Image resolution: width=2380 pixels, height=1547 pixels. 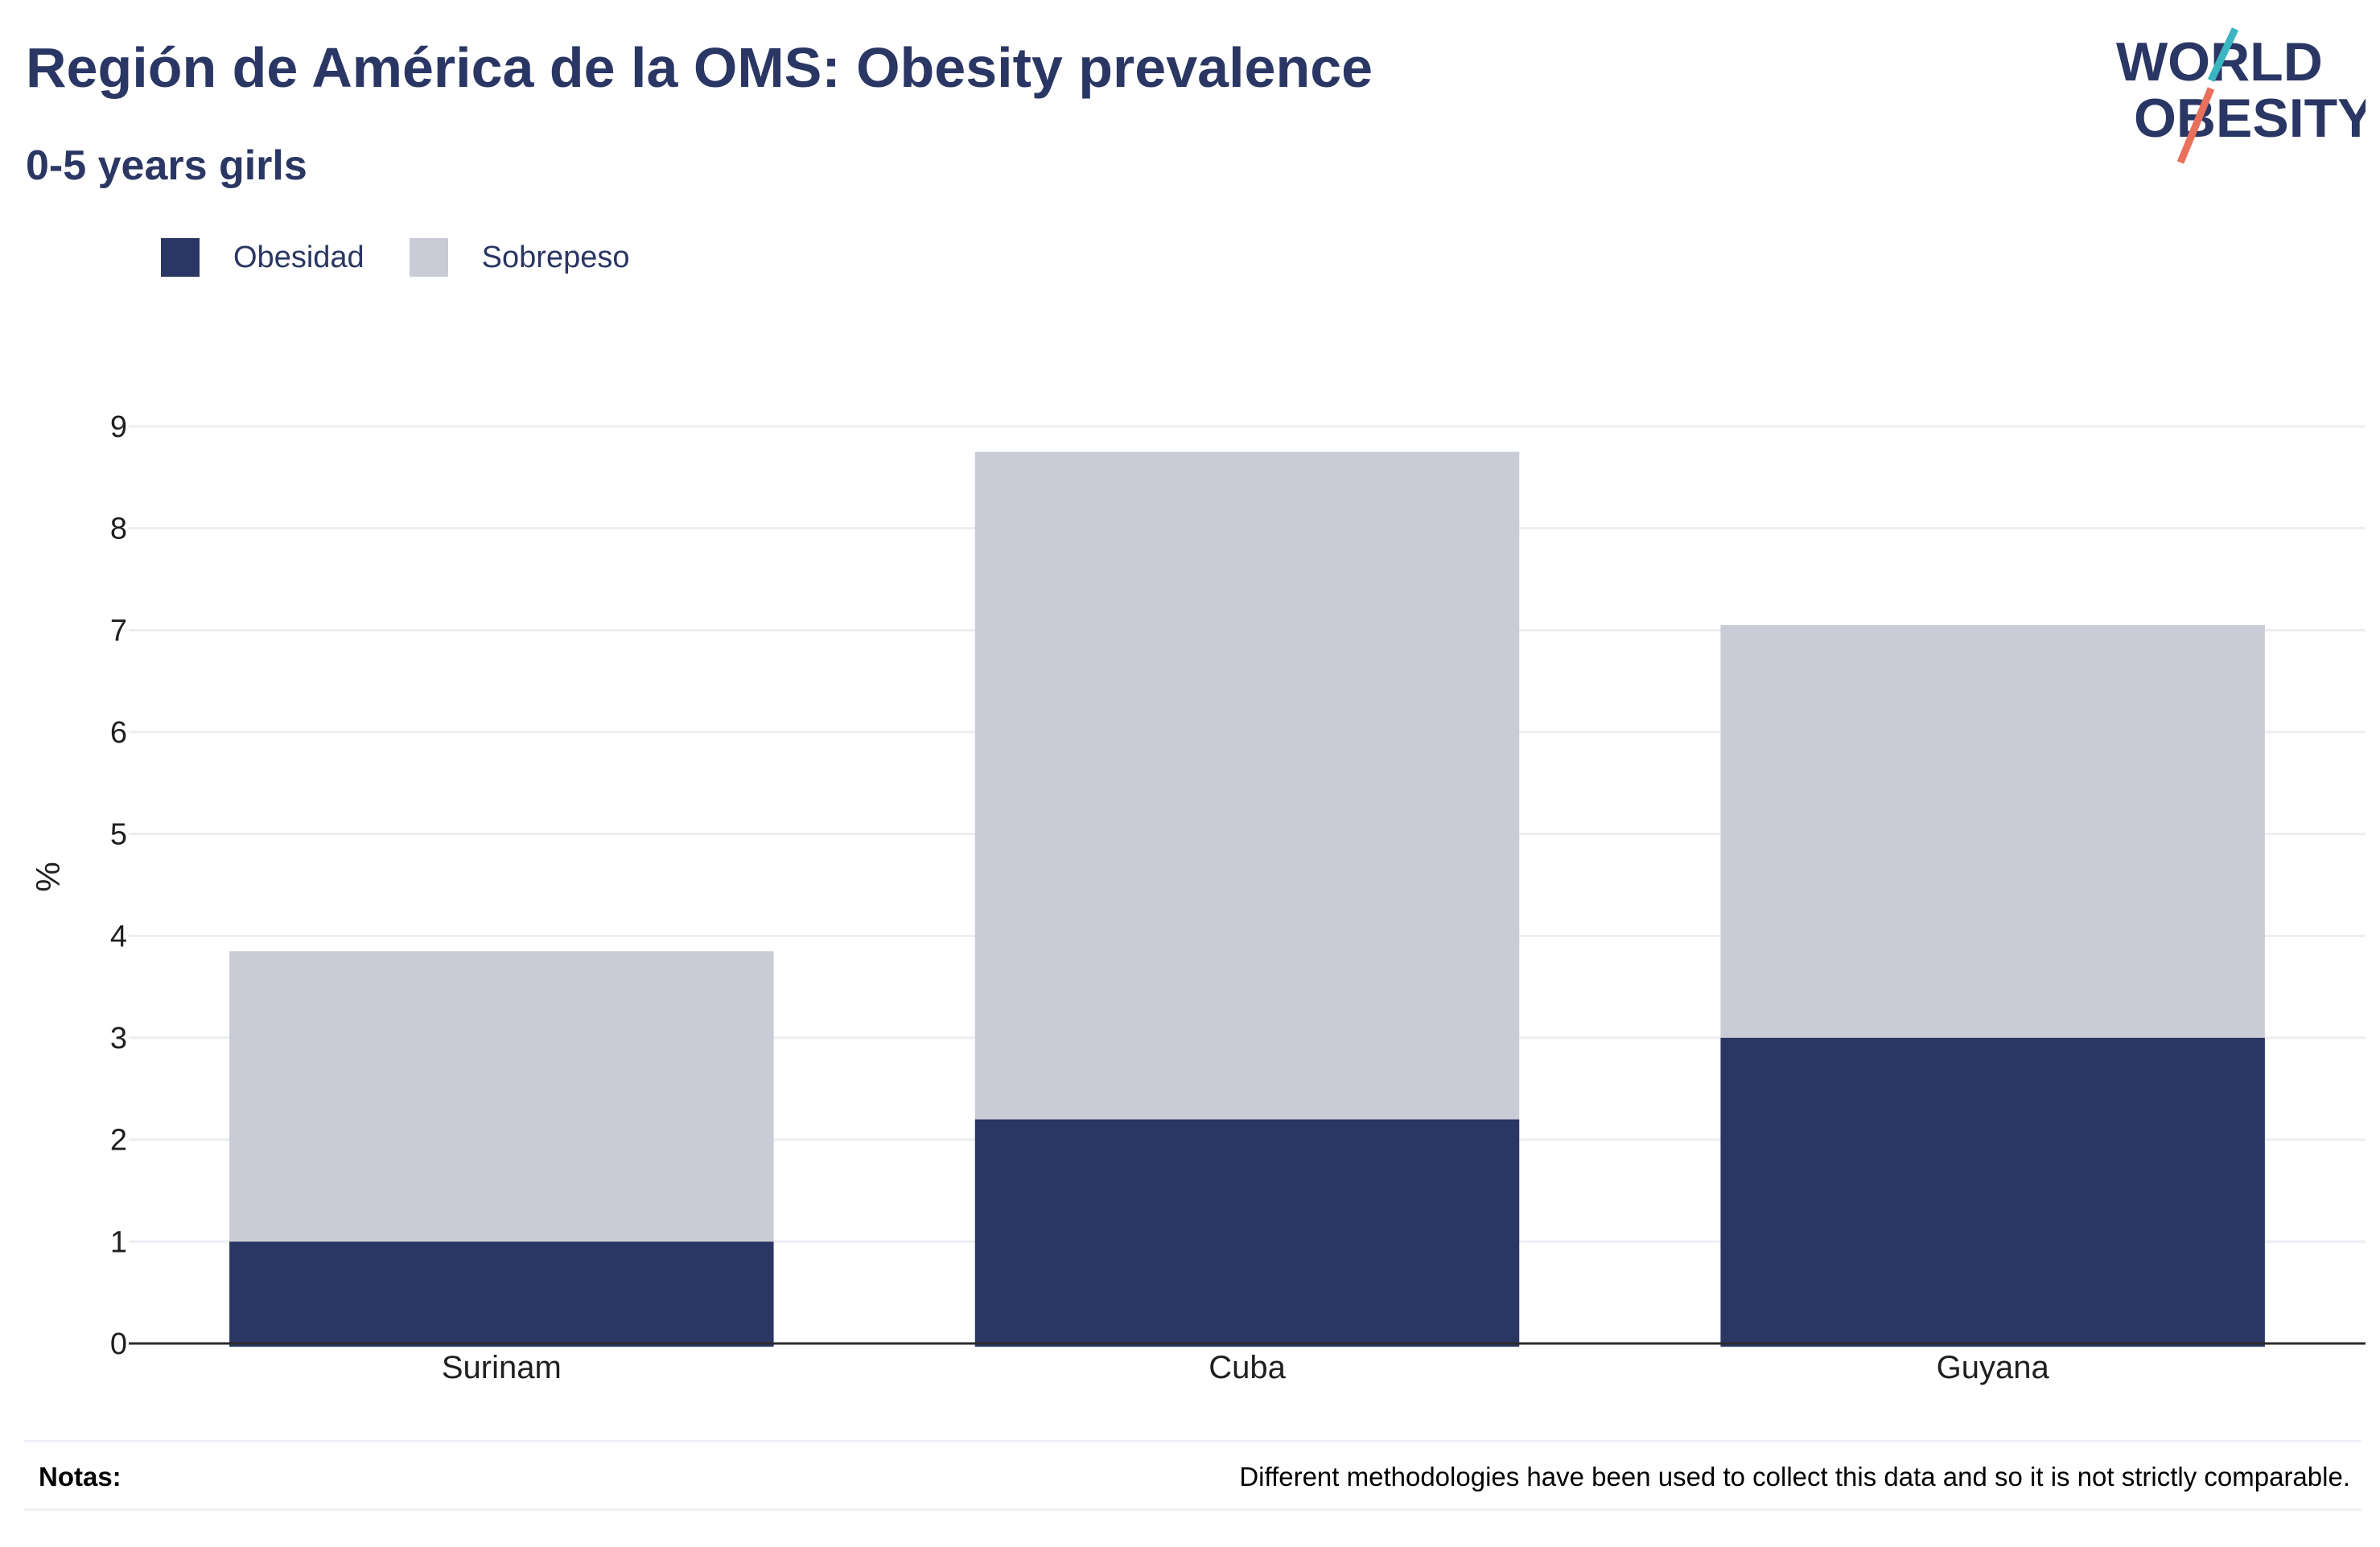 What do you see at coordinates (119, 733) in the screenshot?
I see `y-tick-label-6: 6` at bounding box center [119, 733].